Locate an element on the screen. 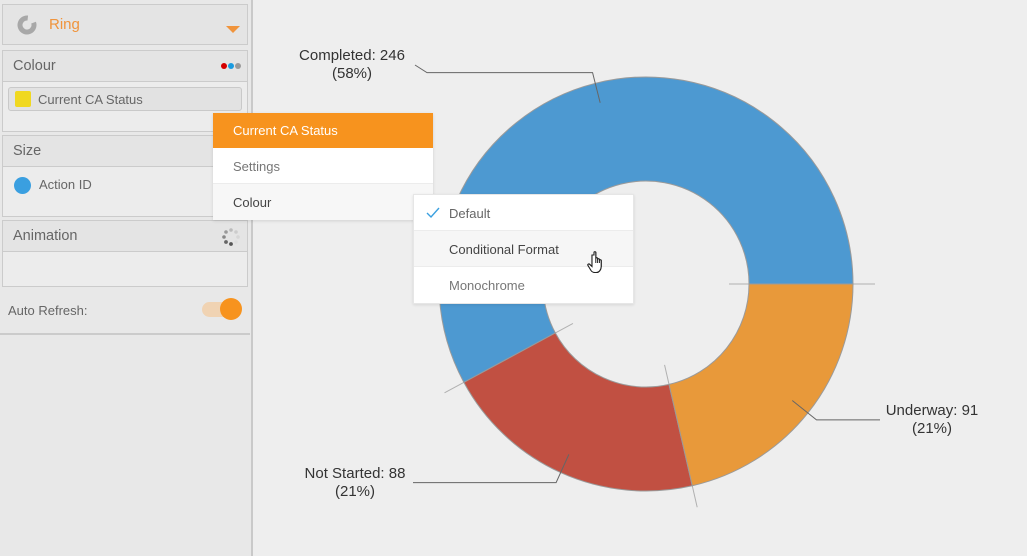  size-panel-header: Size is located at coordinates (125, 151).